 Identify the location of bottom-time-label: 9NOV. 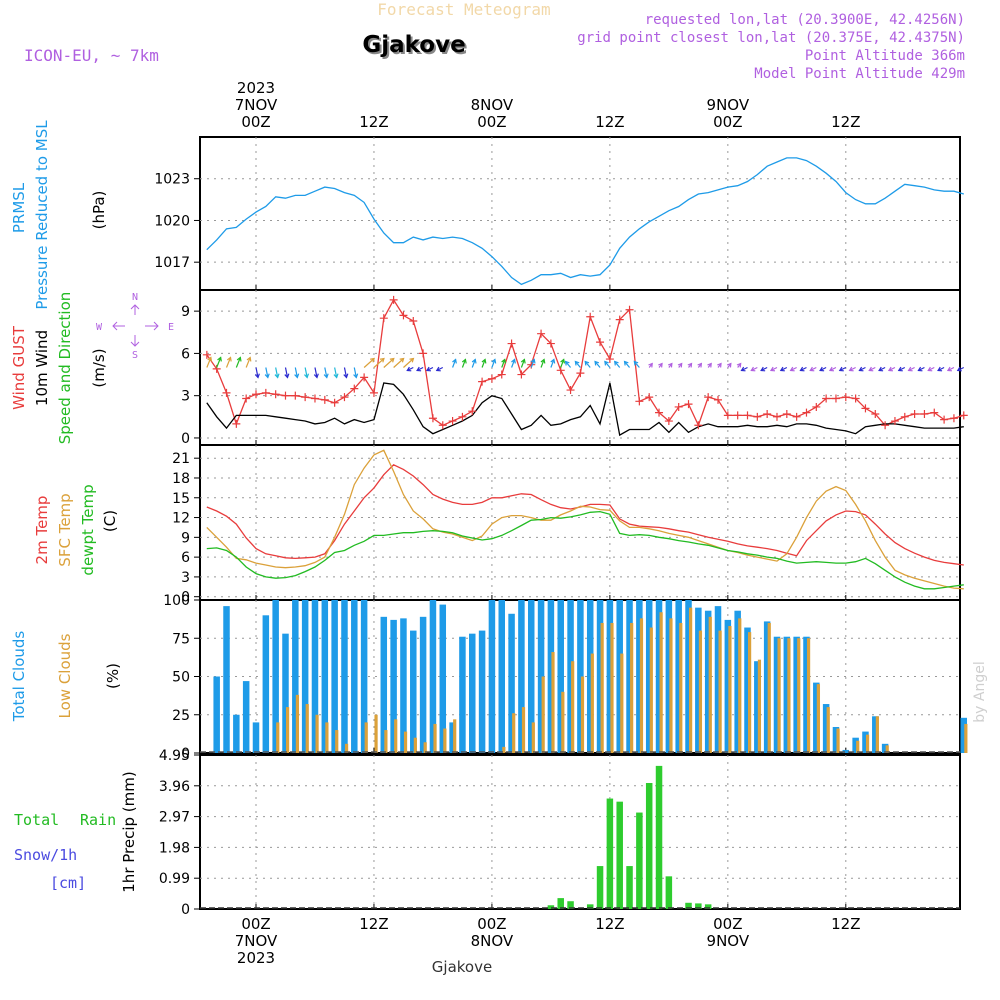
(728, 941).